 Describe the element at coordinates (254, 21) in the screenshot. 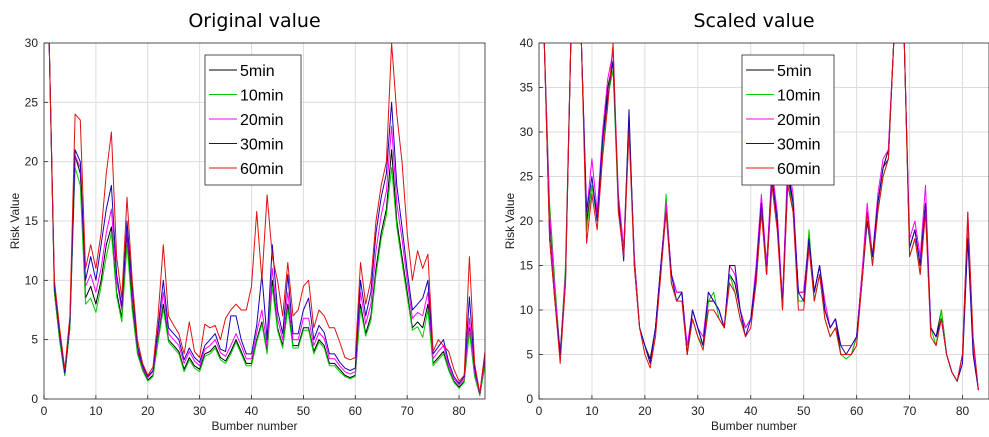

I see `chart-title: Original value` at that location.